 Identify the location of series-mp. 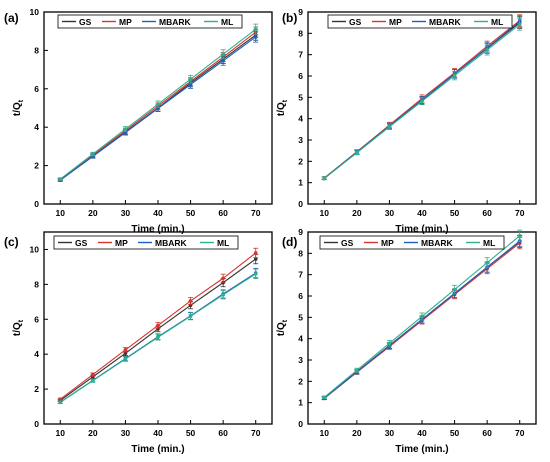
(158, 324).